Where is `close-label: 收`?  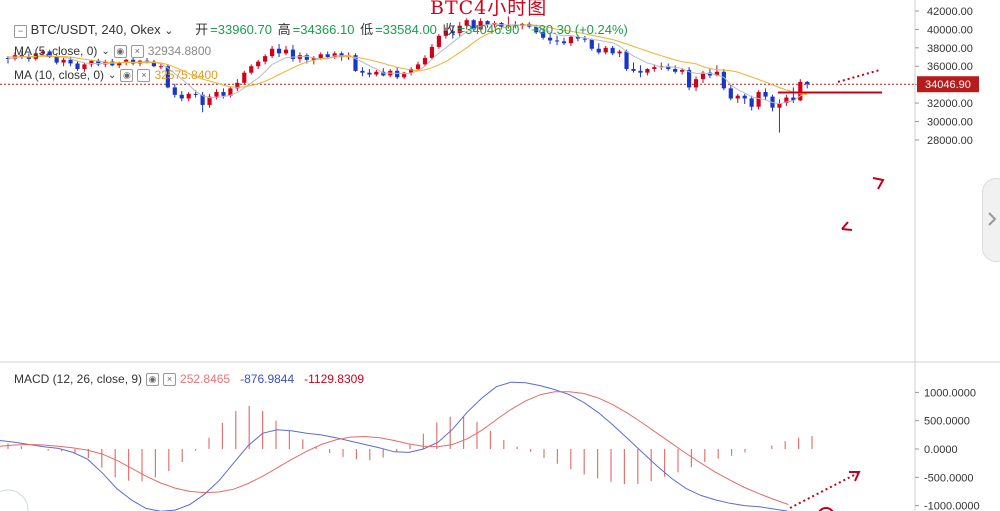
close-label: 收 is located at coordinates (449, 29).